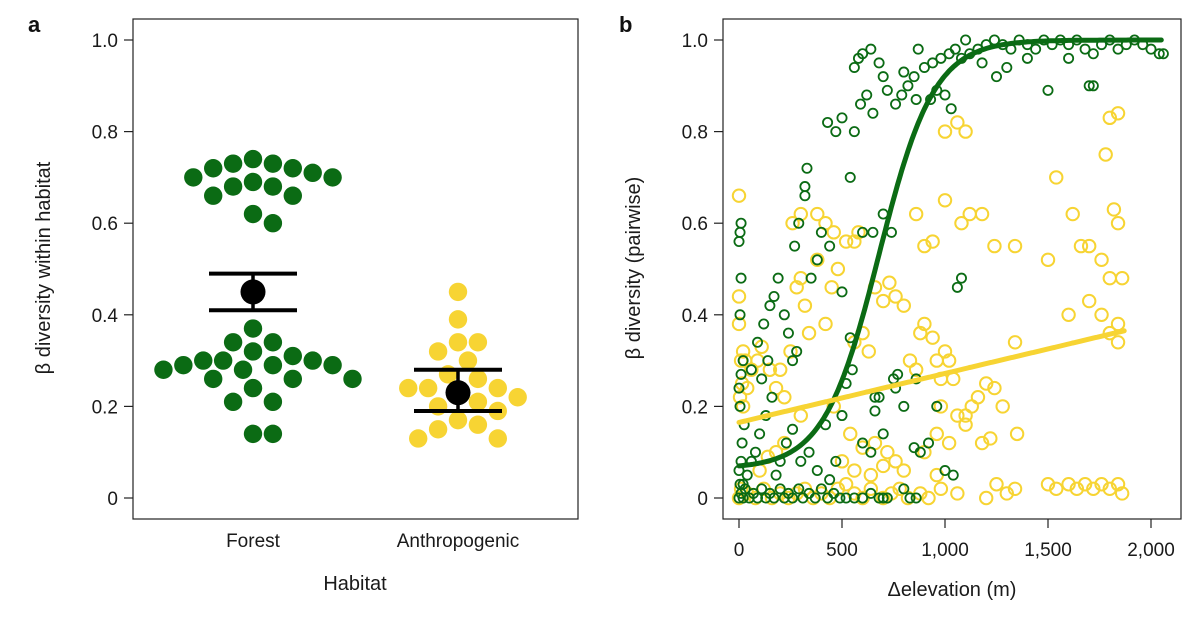  What do you see at coordinates (253, 541) in the screenshot?
I see `panel-a-x-tick-label: Forest` at bounding box center [253, 541].